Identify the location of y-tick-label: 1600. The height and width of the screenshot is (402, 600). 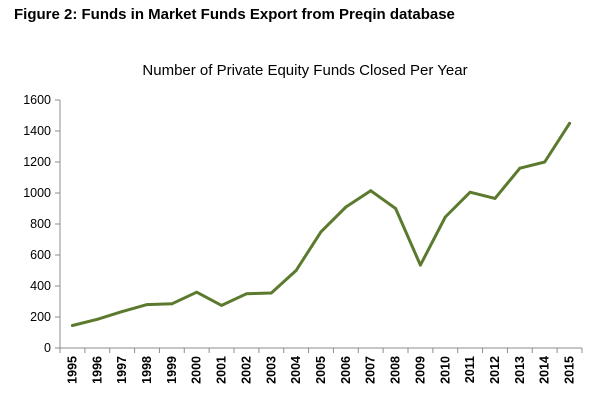
(37, 100).